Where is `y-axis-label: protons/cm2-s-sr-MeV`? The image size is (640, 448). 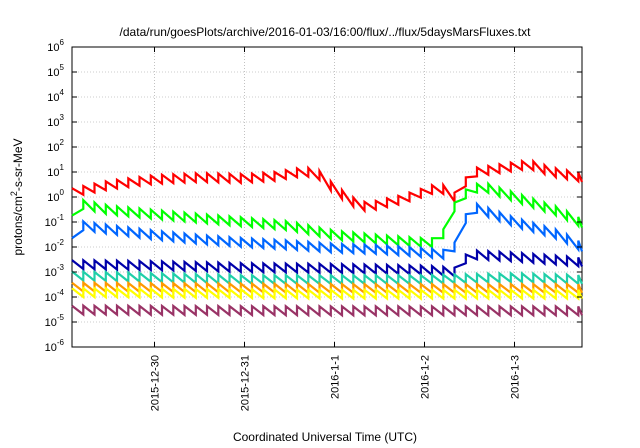 y-axis-label: protons/cm2-s-sr-MeV is located at coordinates (17, 196).